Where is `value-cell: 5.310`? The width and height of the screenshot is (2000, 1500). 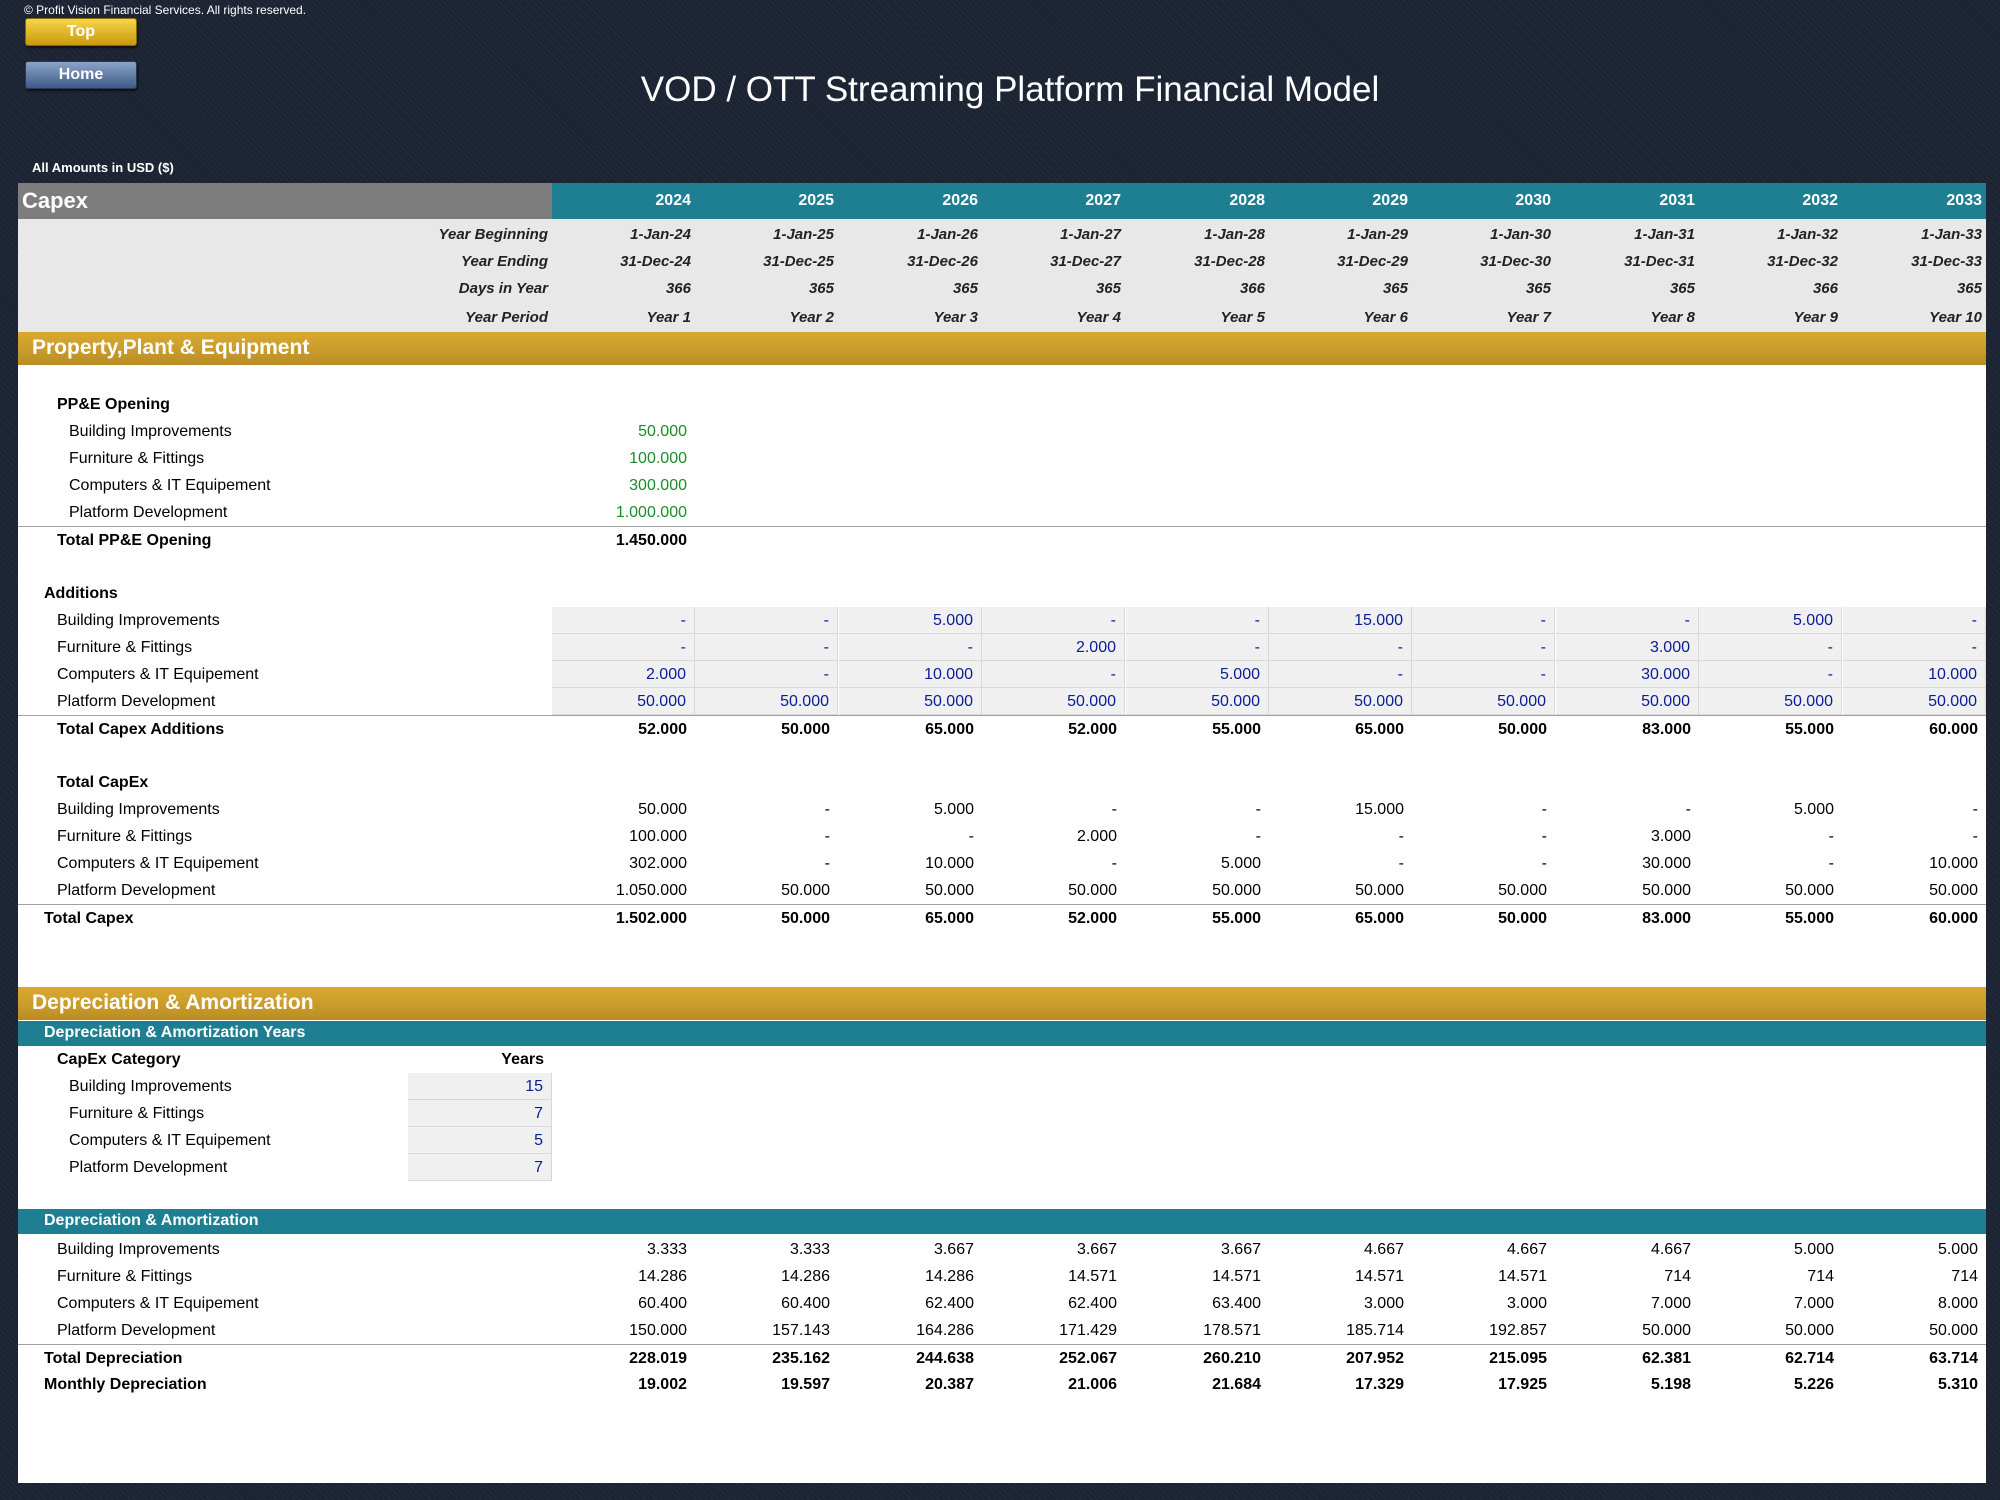
value-cell: 5.310 is located at coordinates (1957, 1384).